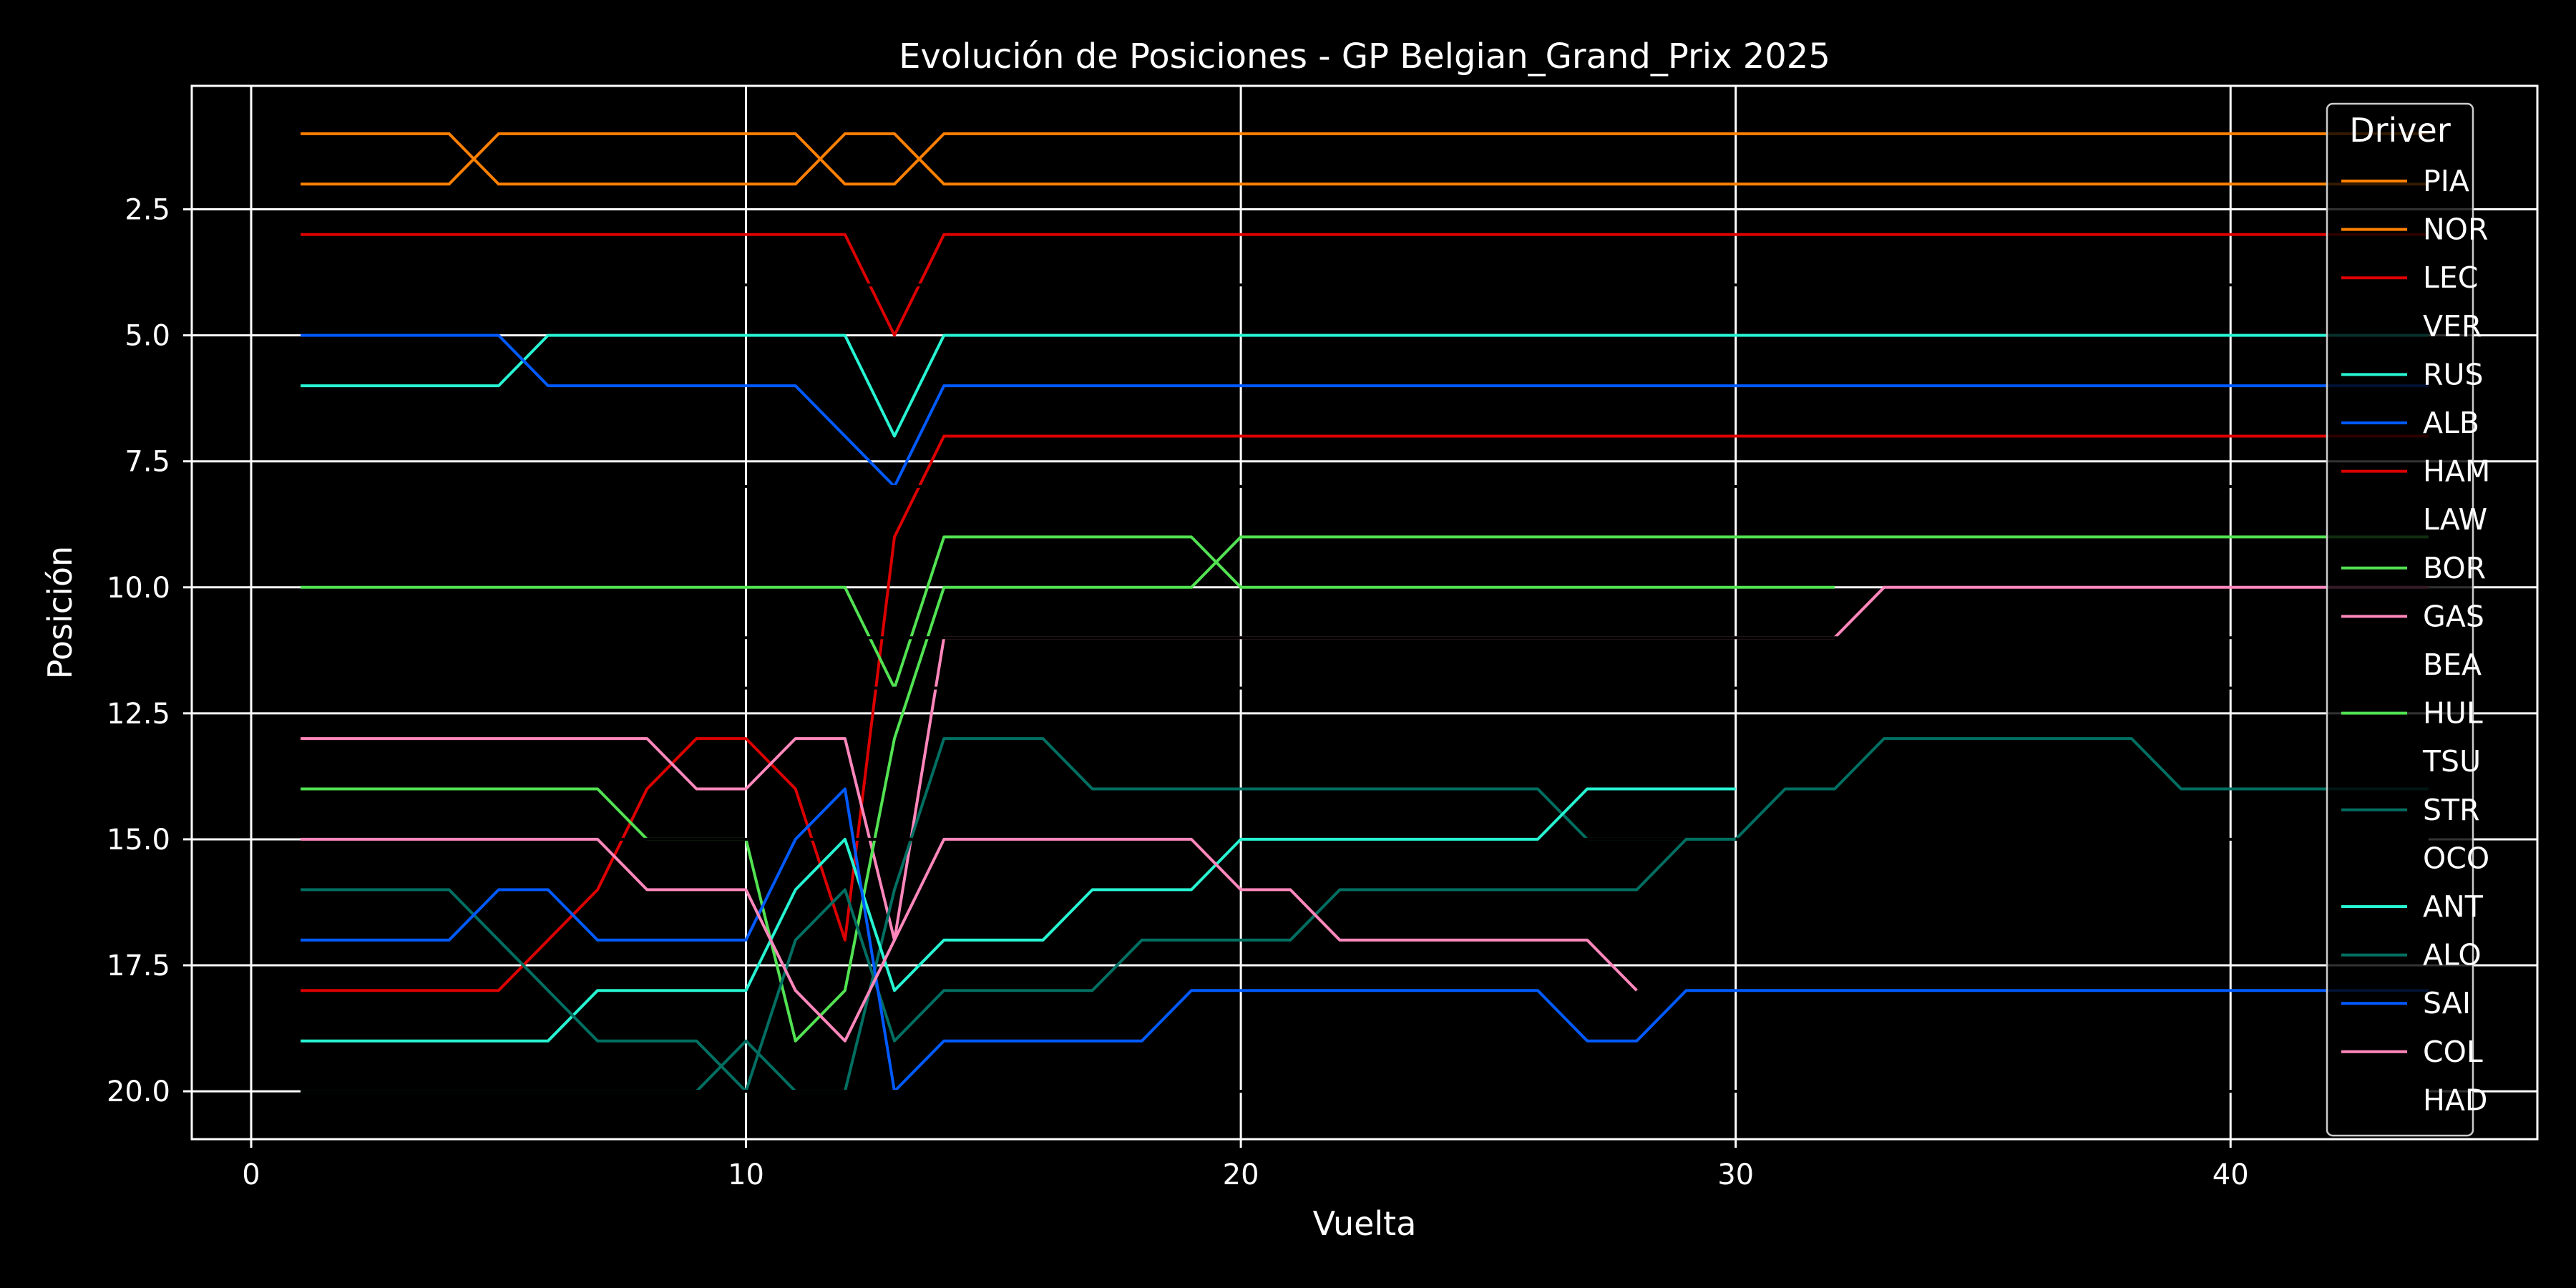 This screenshot has width=2576, height=1288. What do you see at coordinates (1068, 612) in the screenshot?
I see `series-line-bor` at bounding box center [1068, 612].